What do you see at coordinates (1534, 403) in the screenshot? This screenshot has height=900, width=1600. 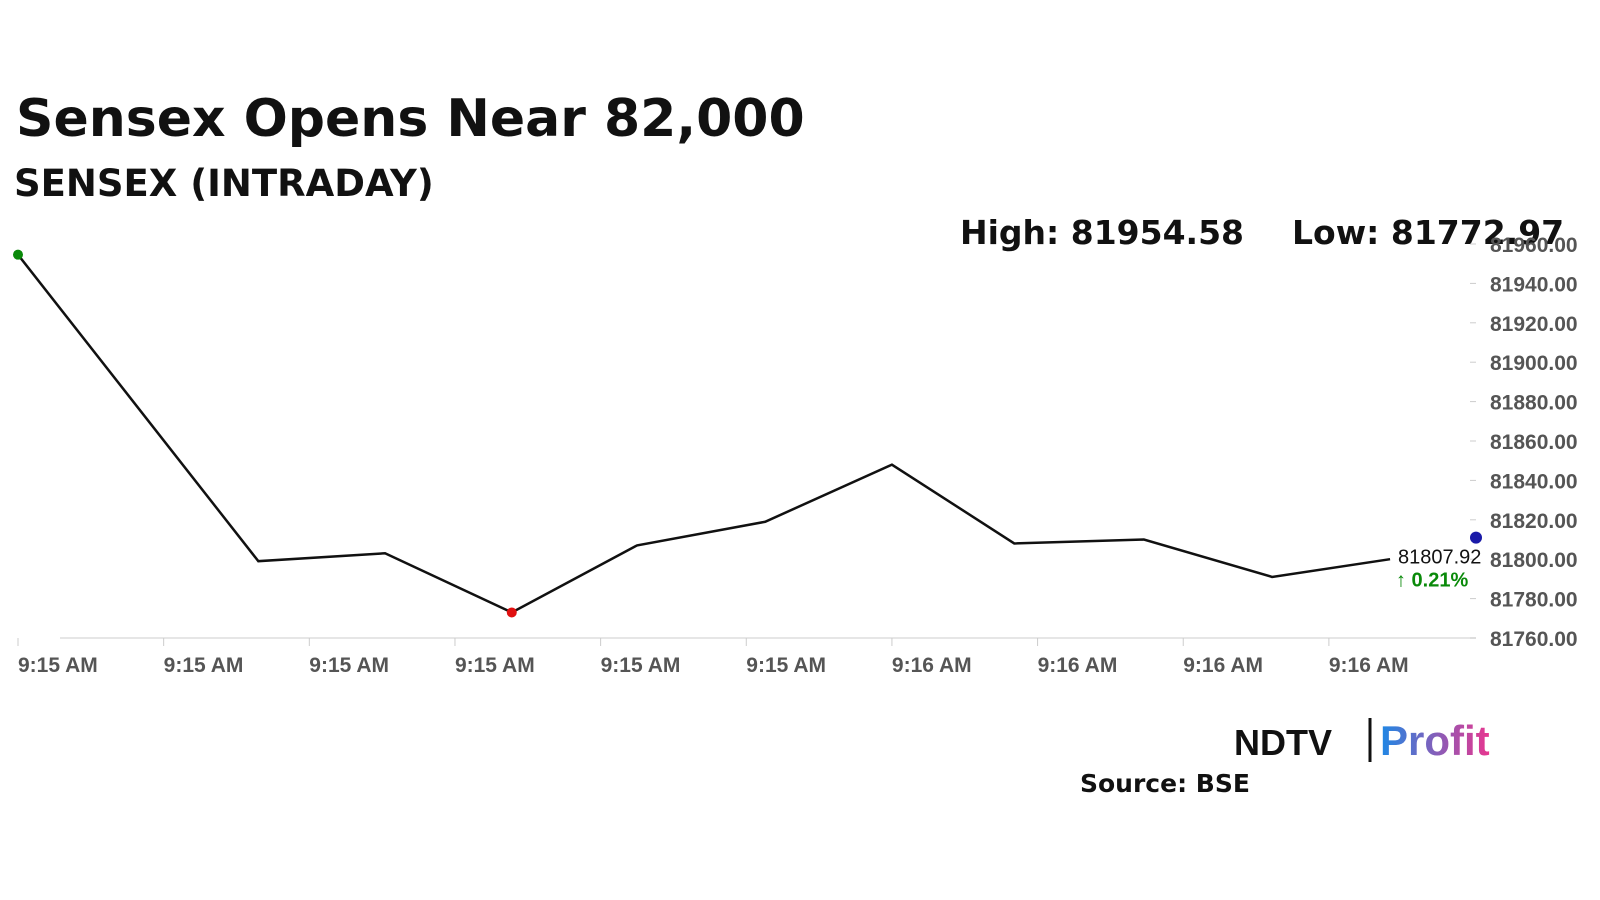 I see `y-tick-label: 81880.00` at bounding box center [1534, 403].